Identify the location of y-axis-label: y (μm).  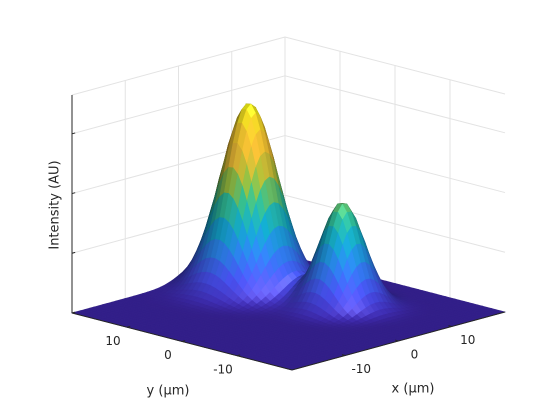
(168, 391).